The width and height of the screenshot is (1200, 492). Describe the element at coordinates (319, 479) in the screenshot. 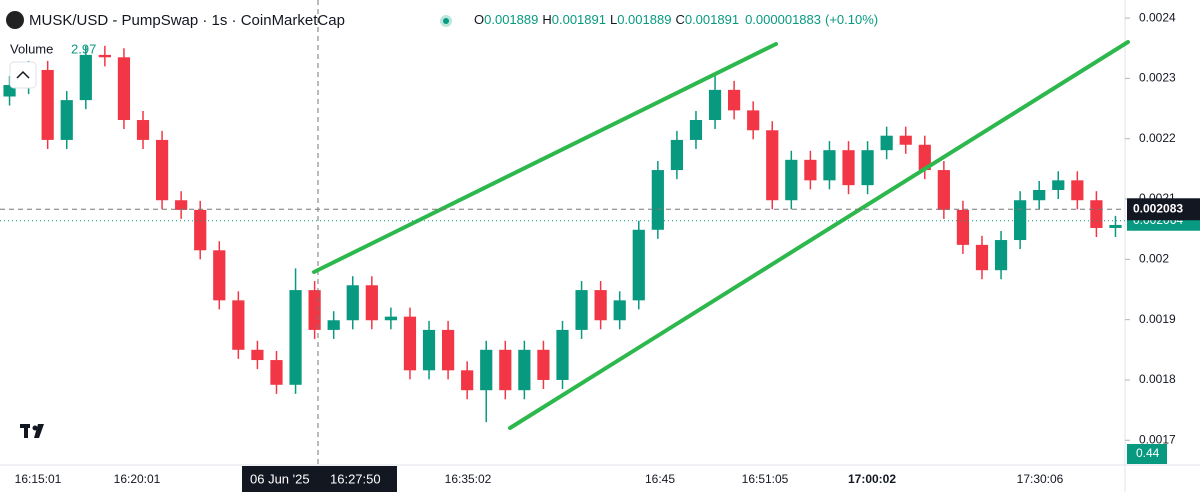

I see `crosshair-time-box` at that location.